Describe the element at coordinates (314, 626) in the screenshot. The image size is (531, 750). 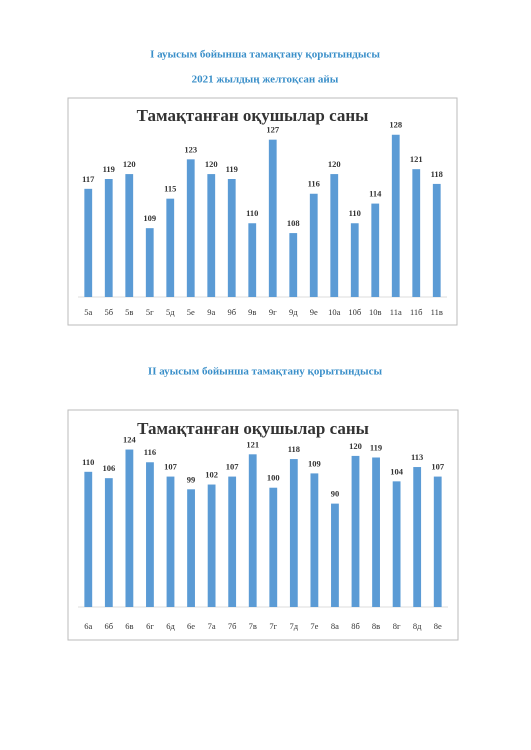
I see `category-label: 7е` at that location.